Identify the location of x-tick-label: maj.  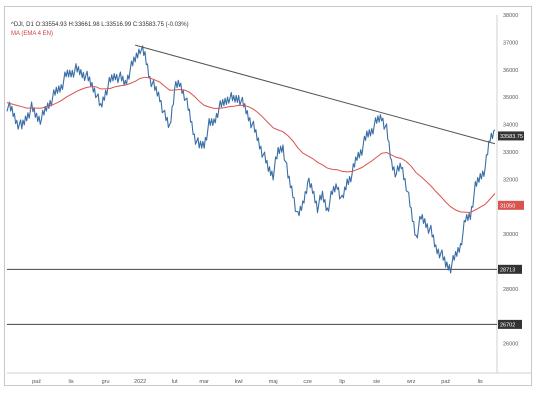
(273, 382).